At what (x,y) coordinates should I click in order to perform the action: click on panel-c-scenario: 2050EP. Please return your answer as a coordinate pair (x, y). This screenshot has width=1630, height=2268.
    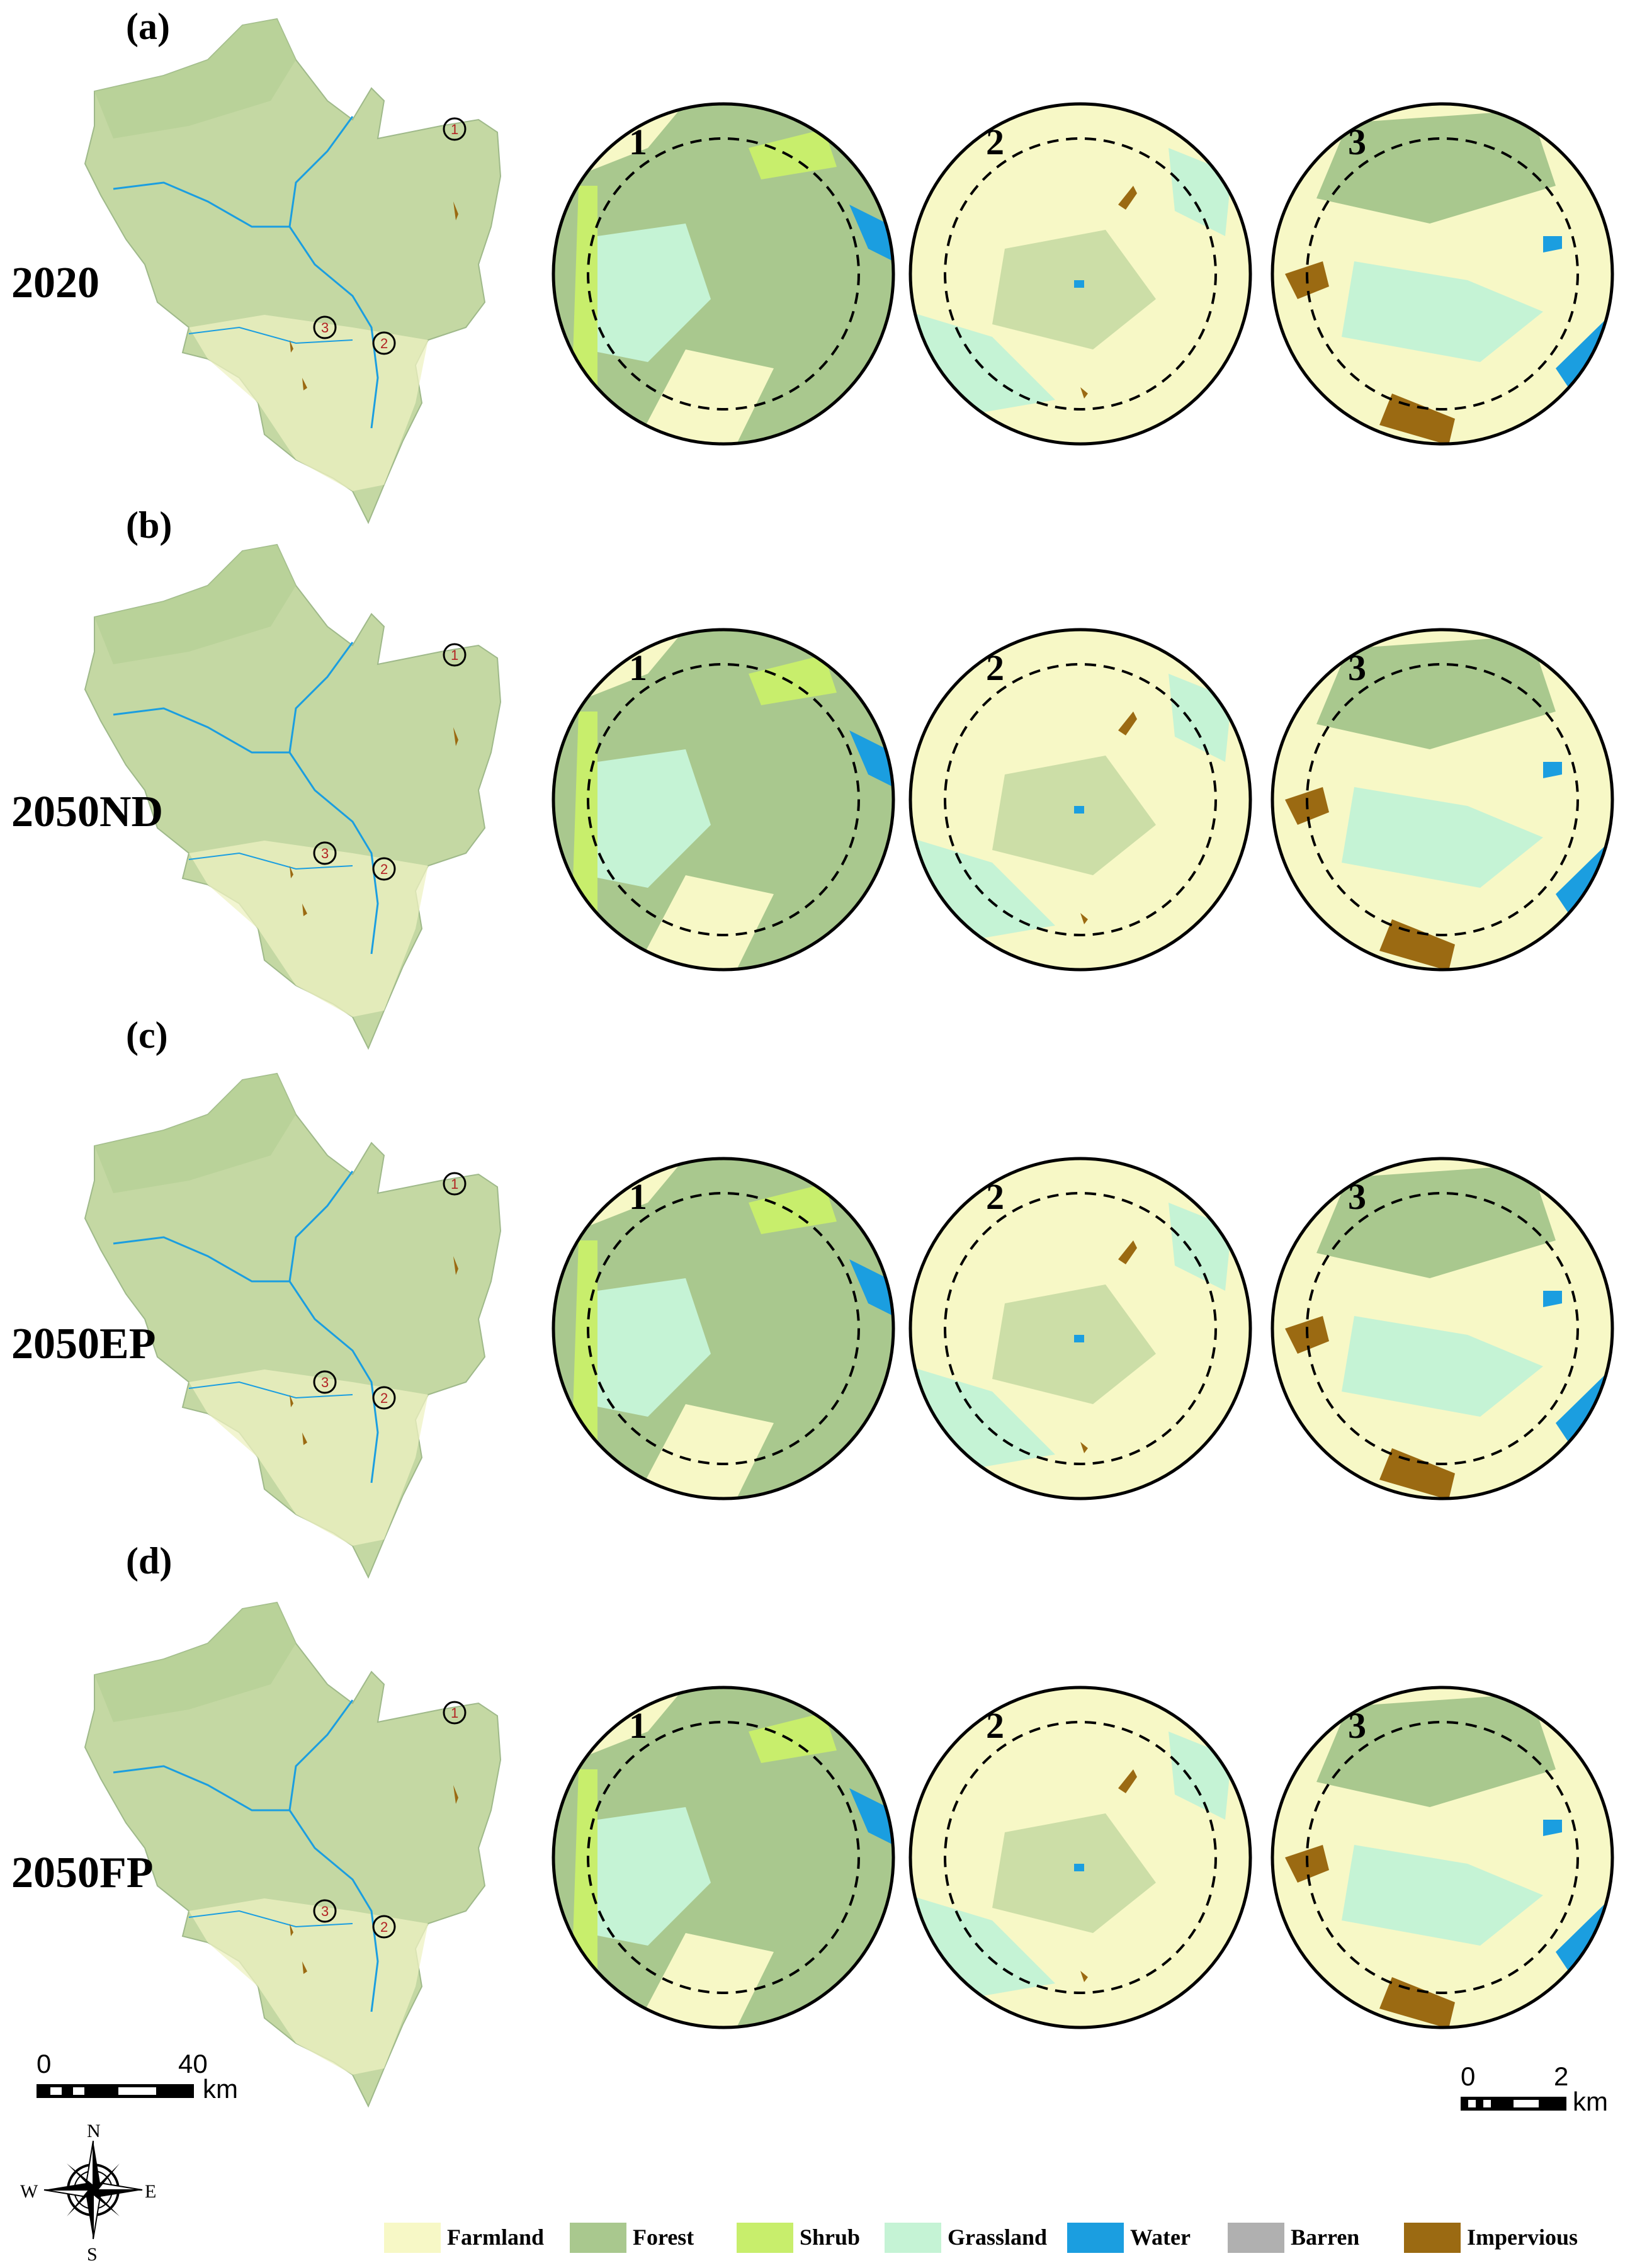
    Looking at the image, I should click on (83, 1344).